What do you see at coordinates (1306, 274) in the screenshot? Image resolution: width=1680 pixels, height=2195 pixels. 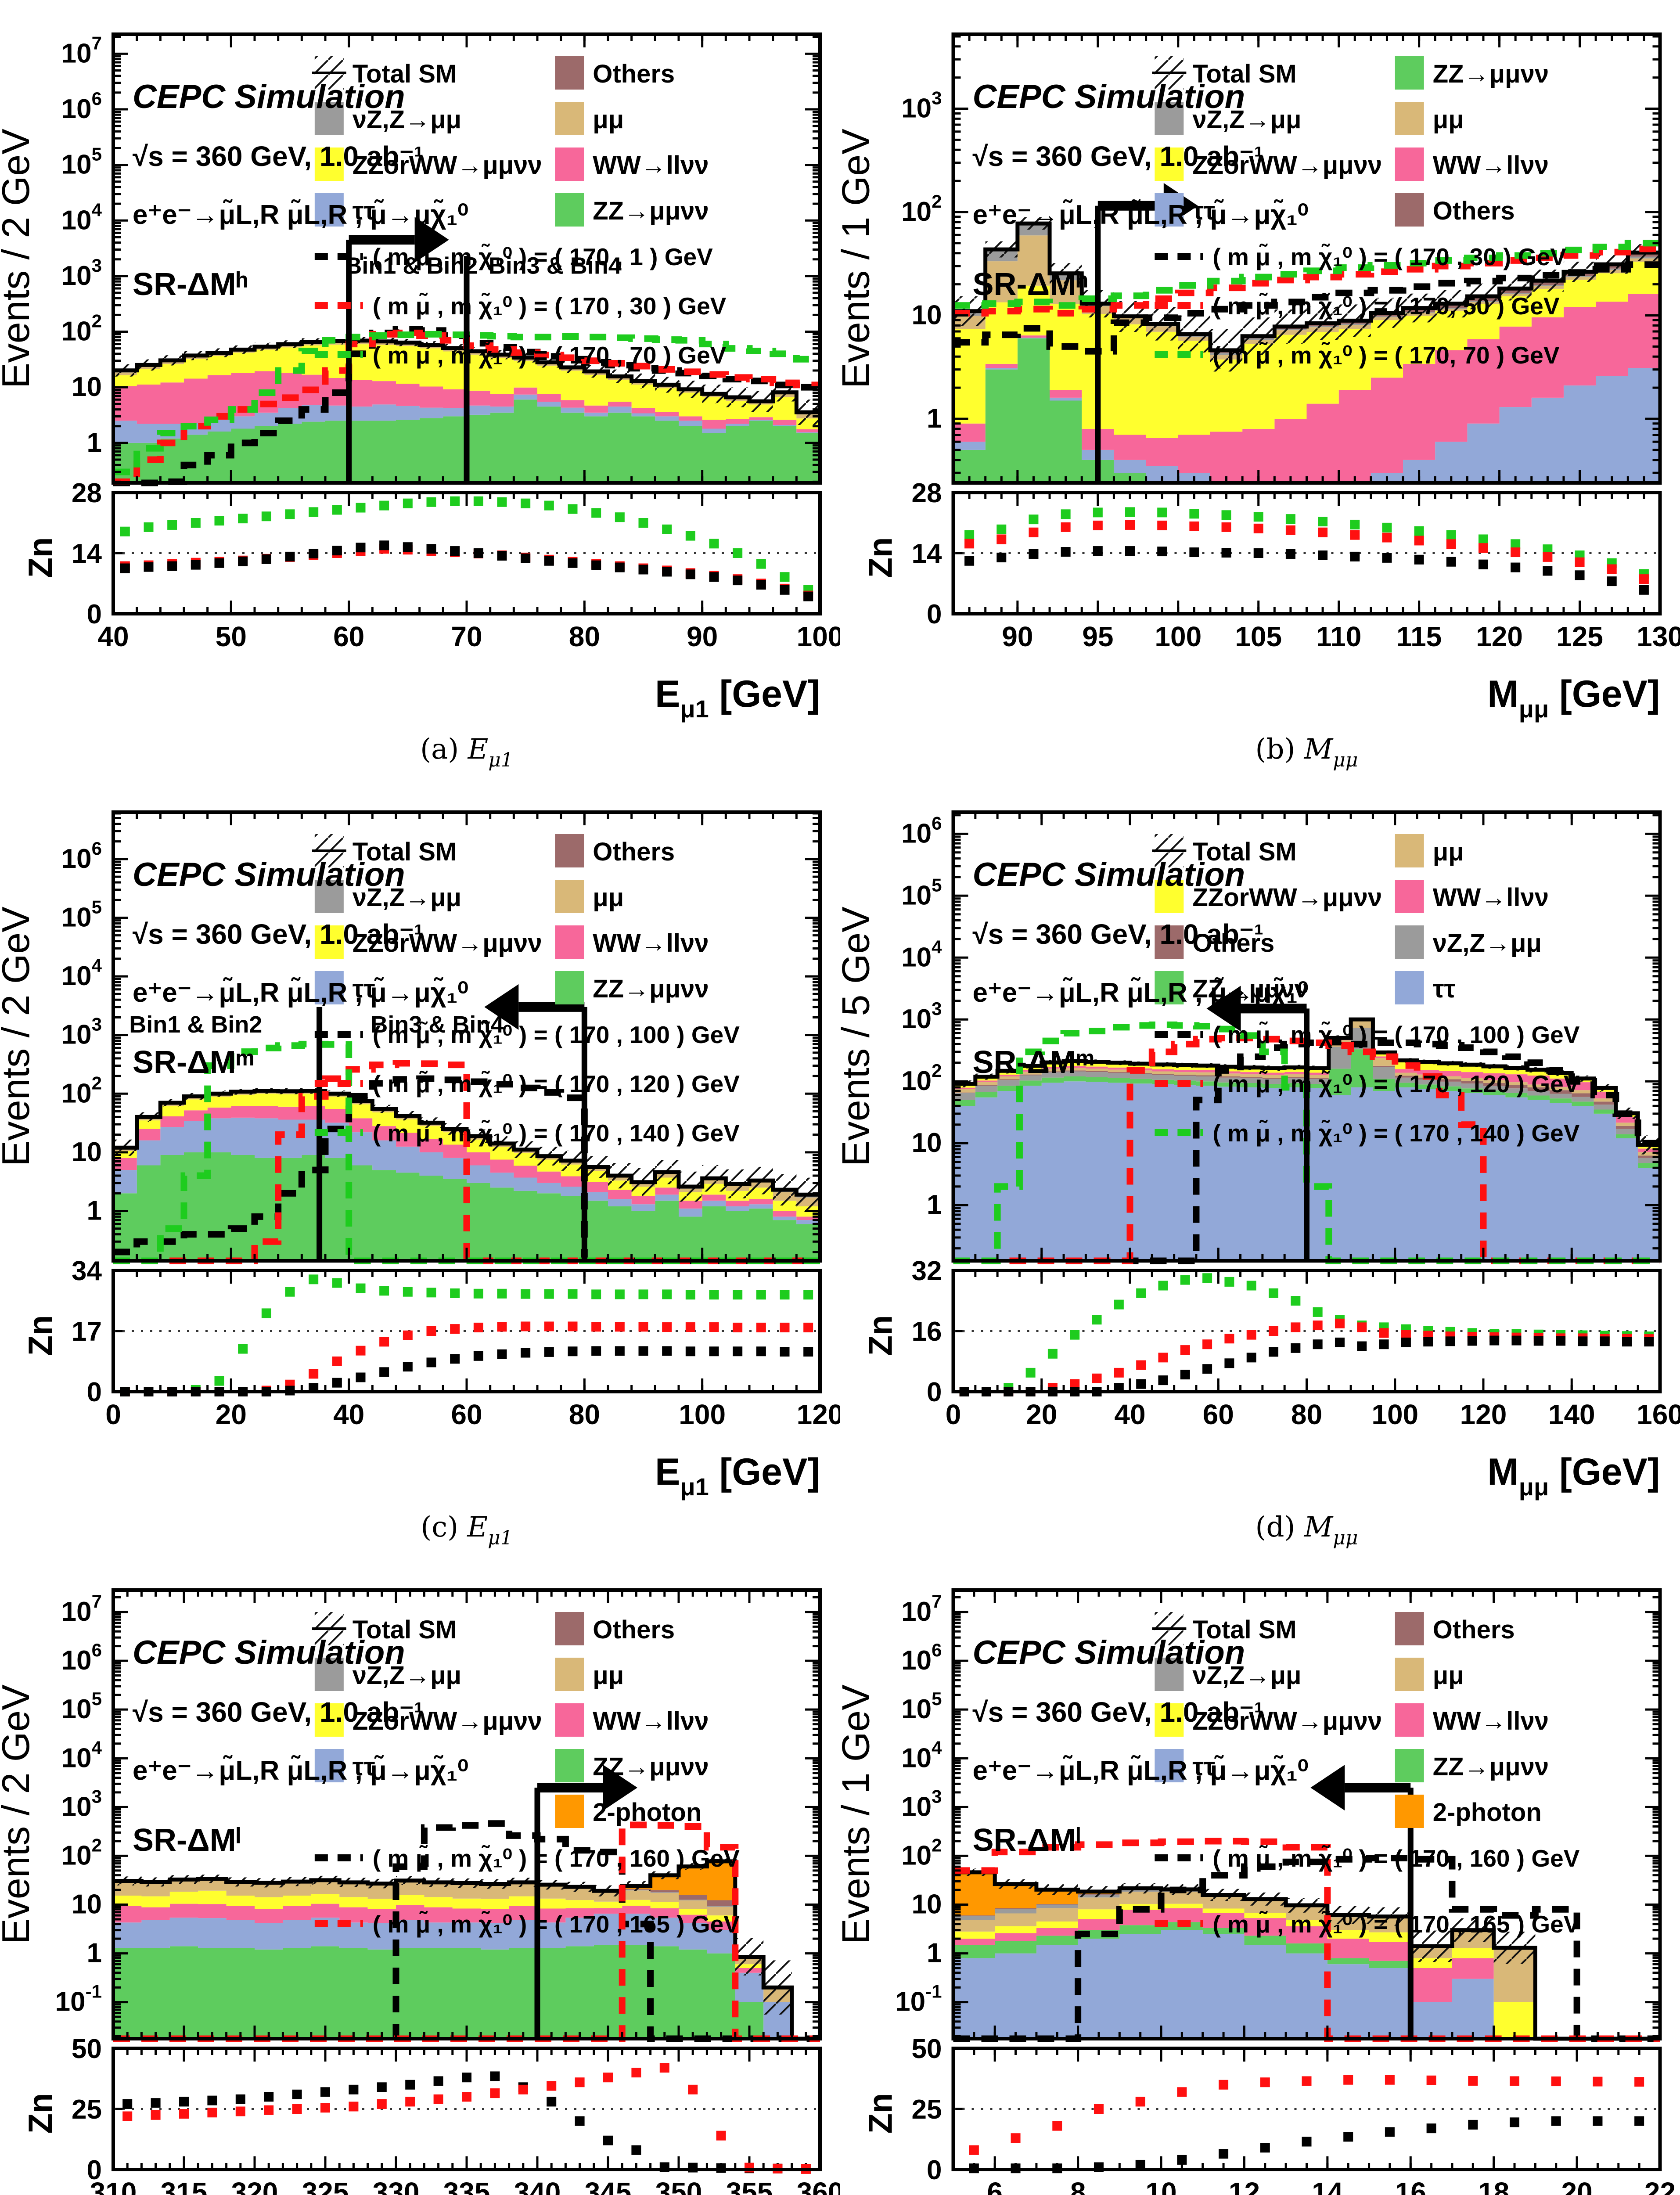 I see `signal-line-green` at bounding box center [1306, 274].